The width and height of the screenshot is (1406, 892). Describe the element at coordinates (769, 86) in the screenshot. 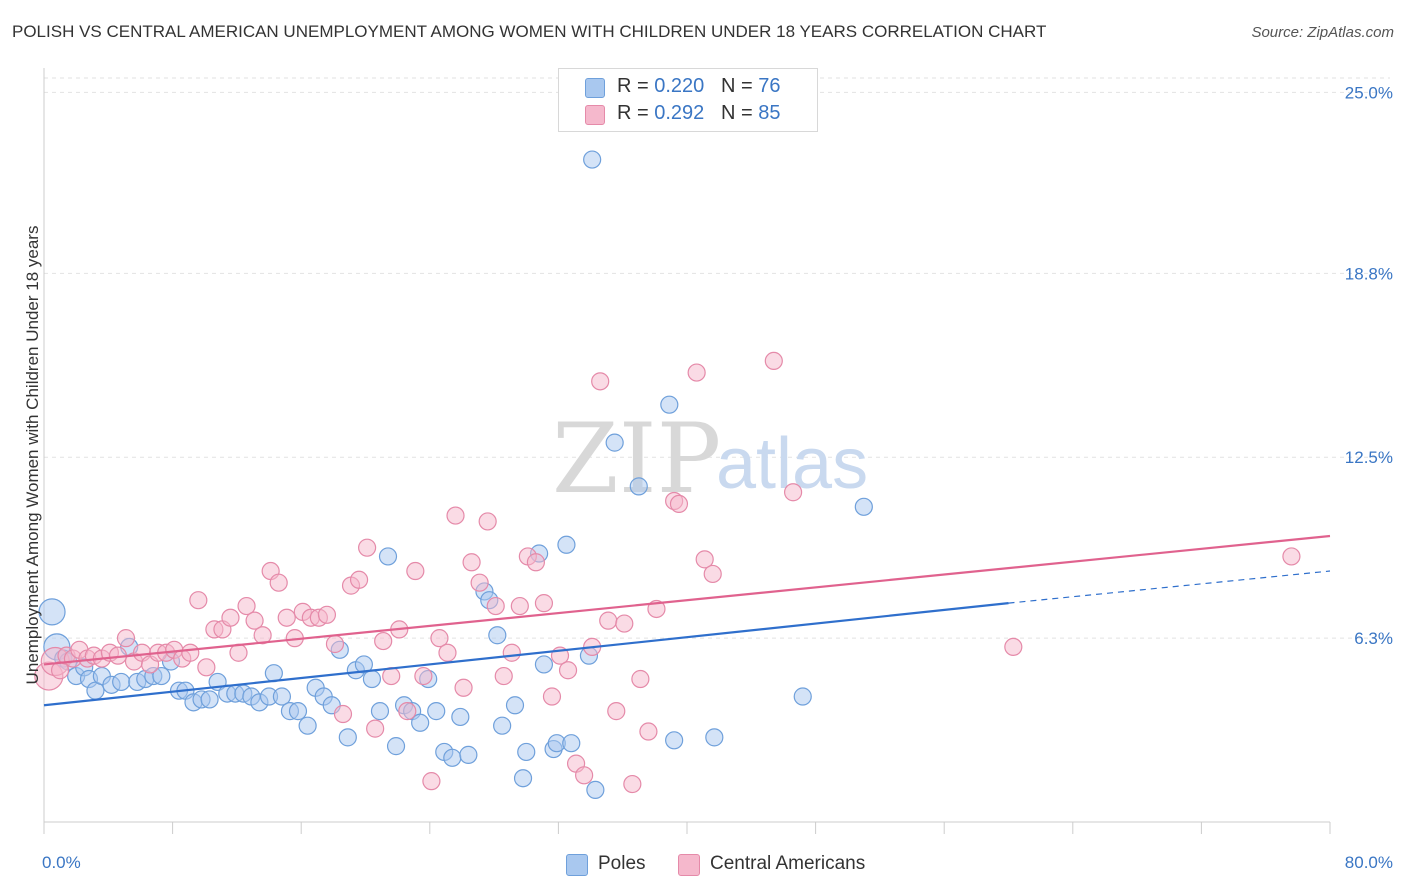

I see `legend-n-value: 76` at that location.